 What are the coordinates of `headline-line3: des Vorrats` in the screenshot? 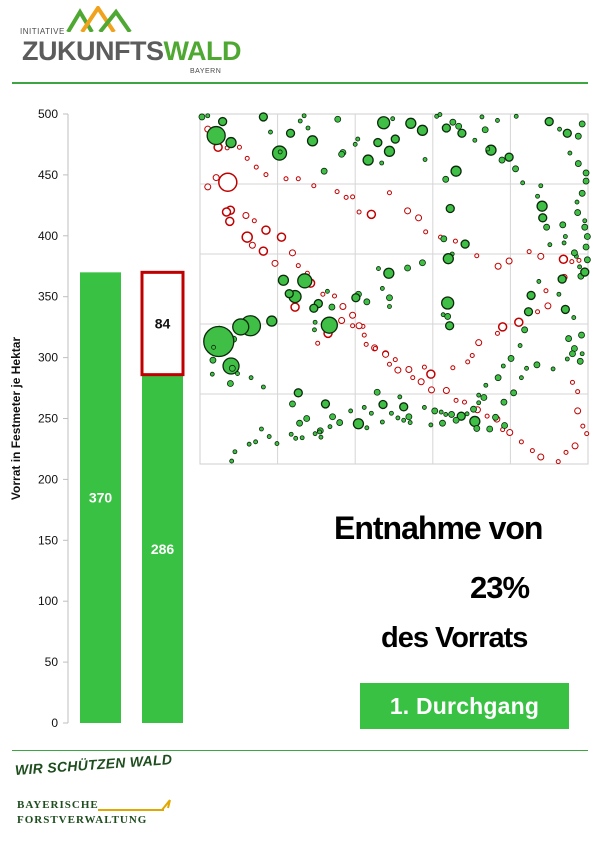 It's located at (454, 638).